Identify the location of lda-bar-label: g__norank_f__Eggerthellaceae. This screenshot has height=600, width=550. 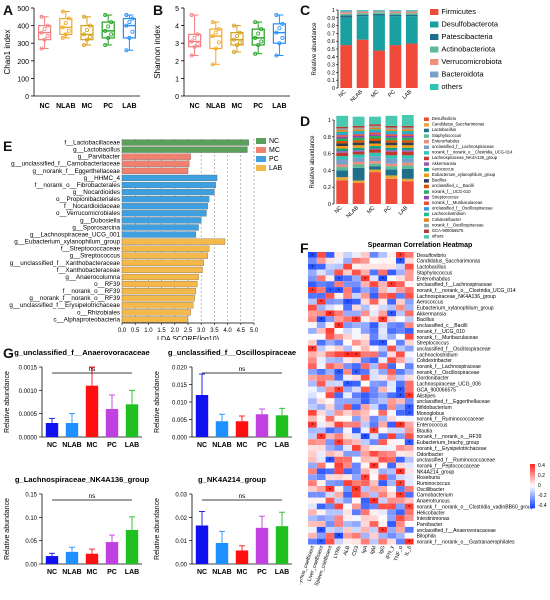
(76, 171).